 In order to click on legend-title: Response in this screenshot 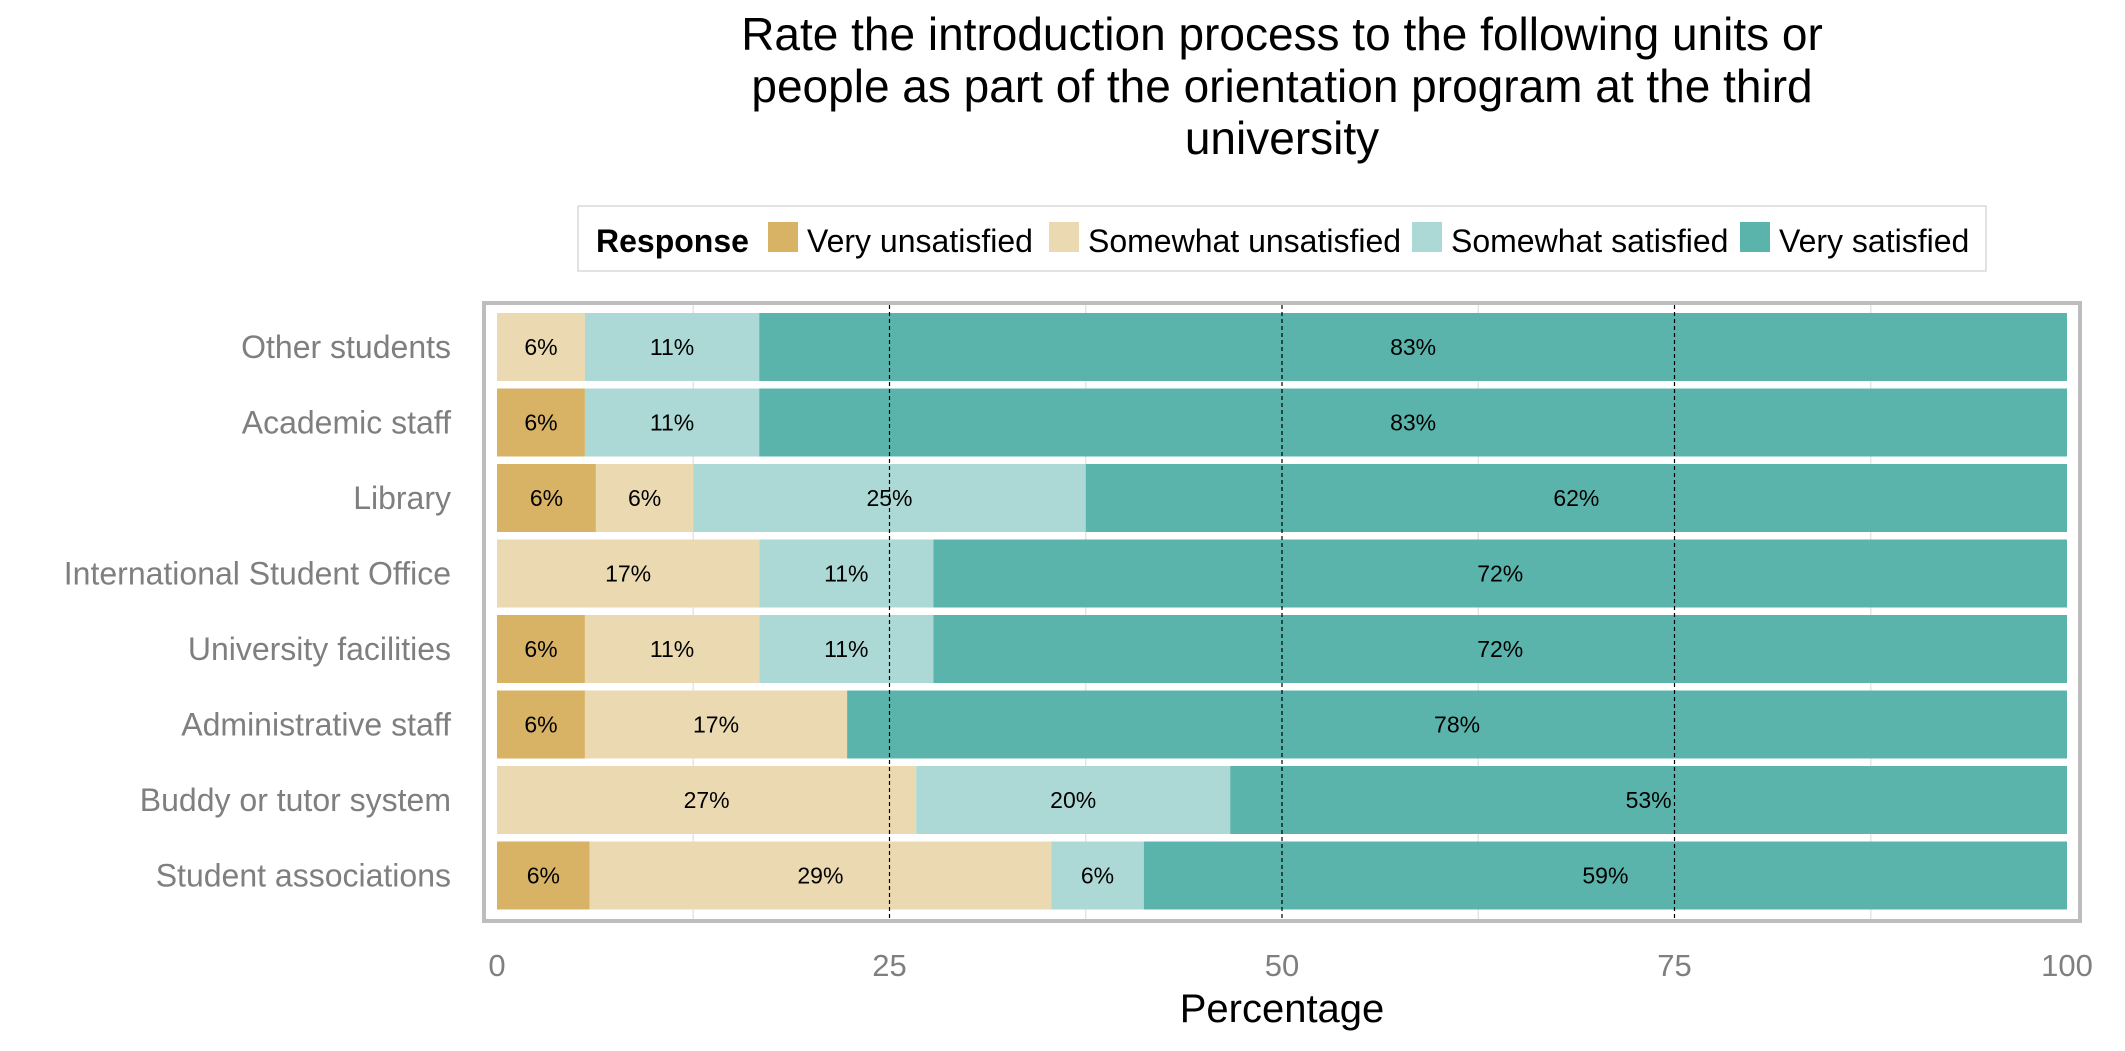, I will do `click(672, 241)`.